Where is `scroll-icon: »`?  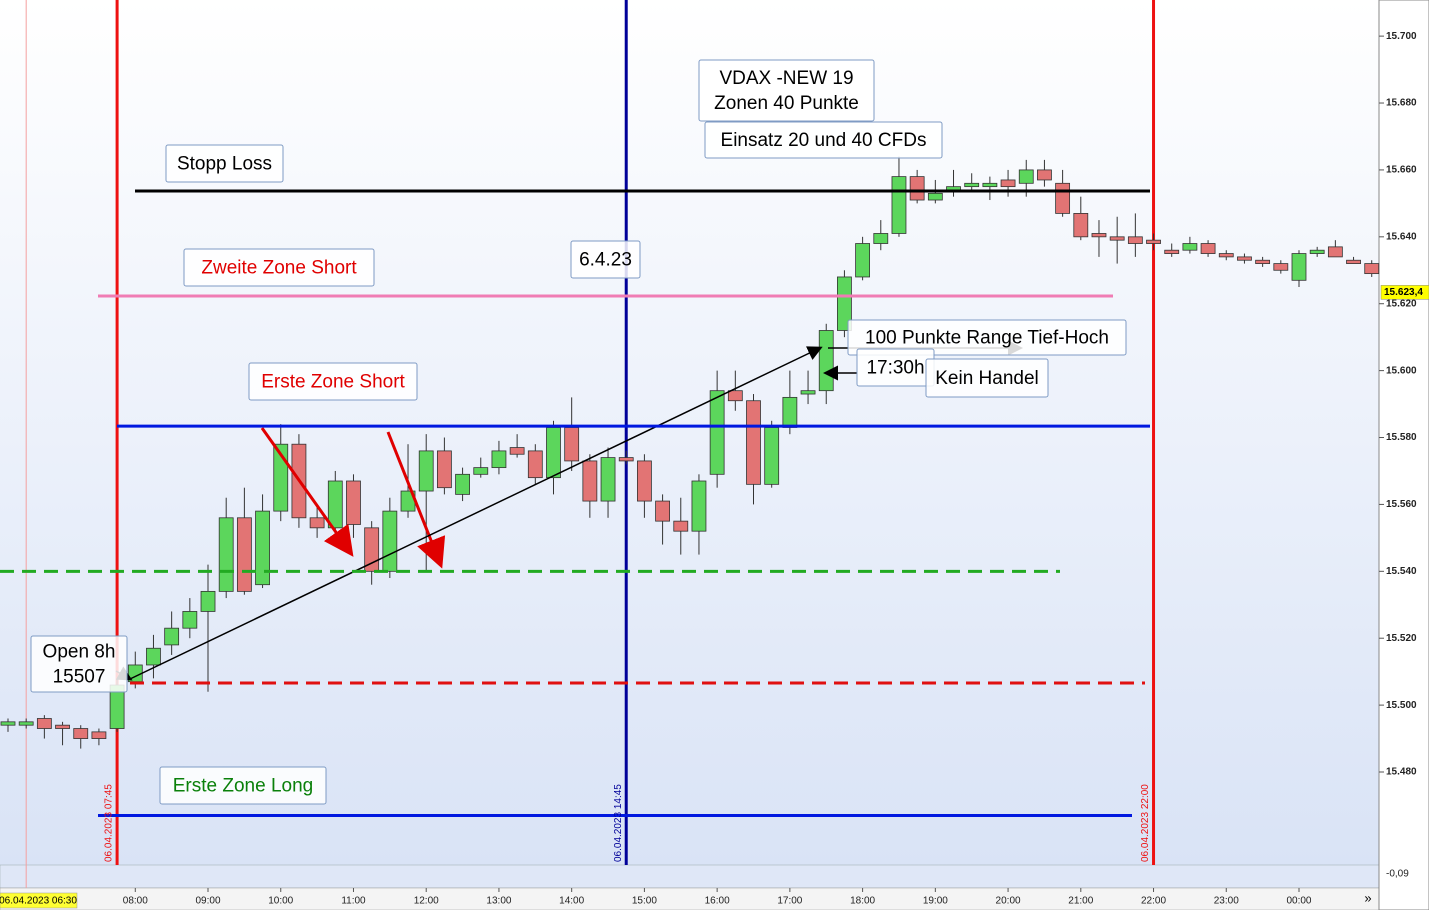
scroll-icon: » is located at coordinates (1367, 897).